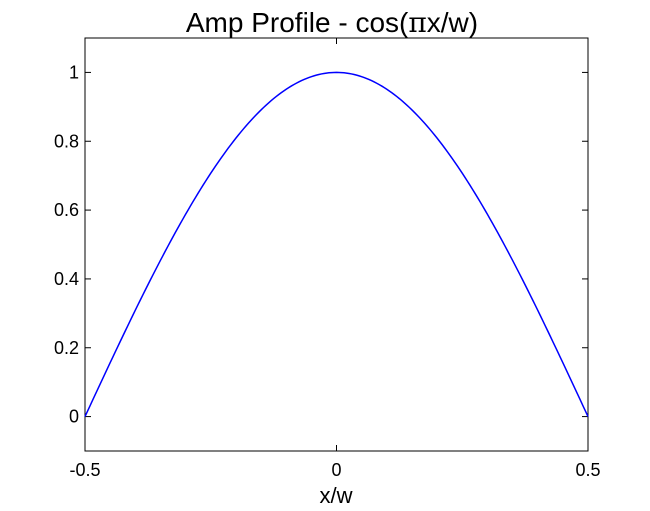 This screenshot has height=511, width=650. What do you see at coordinates (74, 72) in the screenshot?
I see `y-tick-label: 1` at bounding box center [74, 72].